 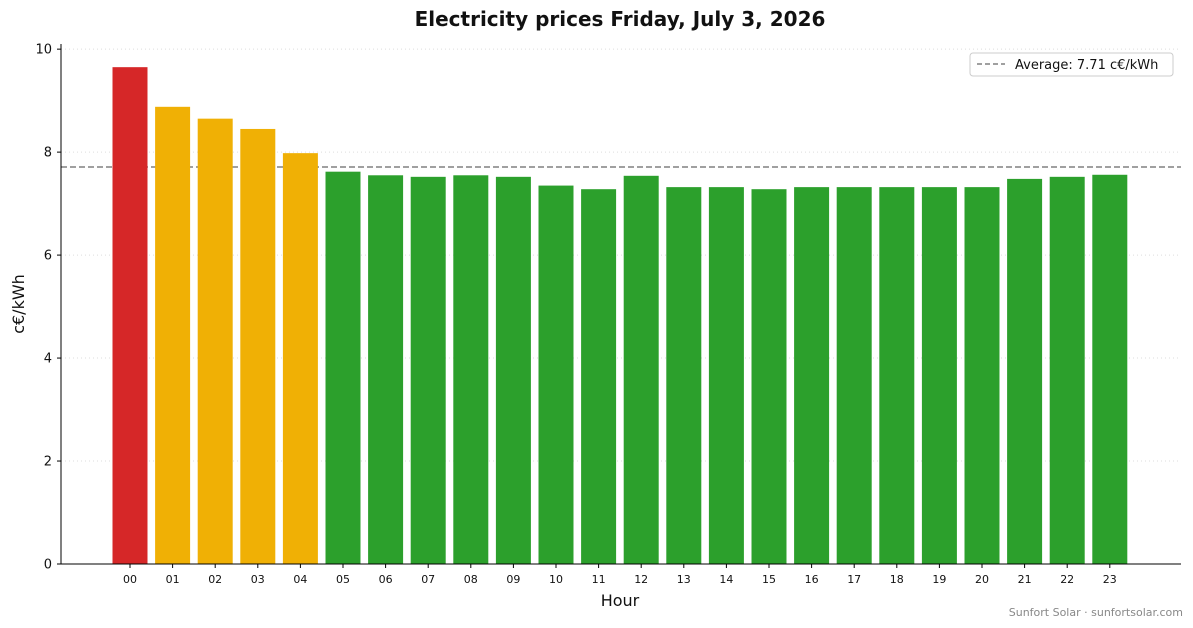 I want to click on y-tick-label: 6, so click(x=48, y=256).